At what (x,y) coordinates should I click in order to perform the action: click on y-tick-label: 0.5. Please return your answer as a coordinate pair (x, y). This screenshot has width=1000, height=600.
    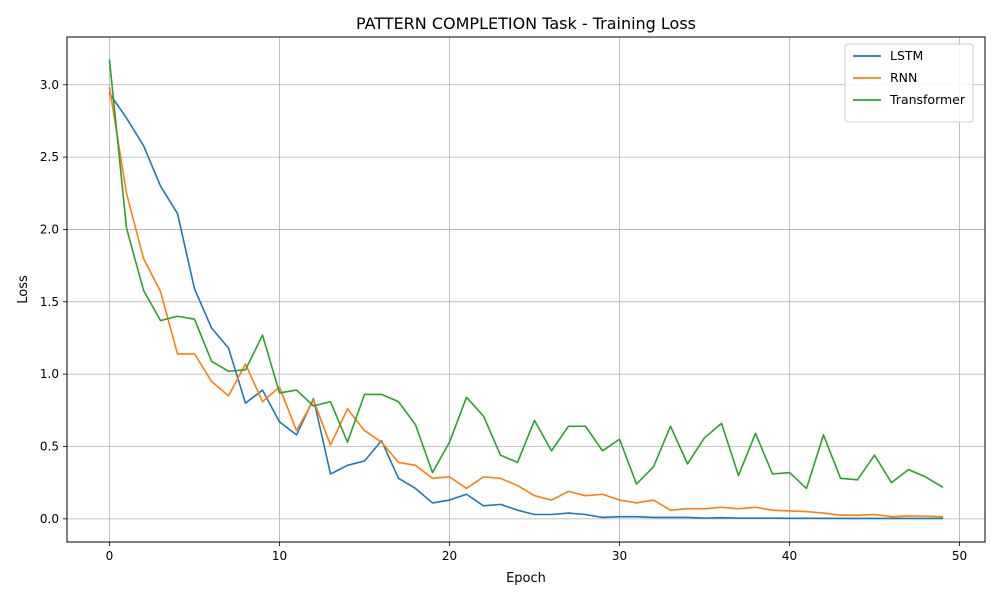
    Looking at the image, I should click on (49, 446).